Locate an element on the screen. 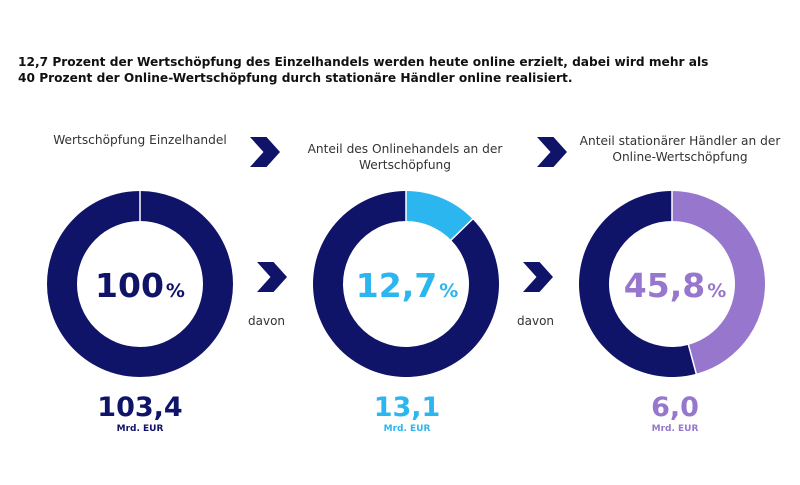 This screenshot has width=800, height=485. absolute-value-stationaer: 6,0 Mrd. EUR is located at coordinates (675, 414).